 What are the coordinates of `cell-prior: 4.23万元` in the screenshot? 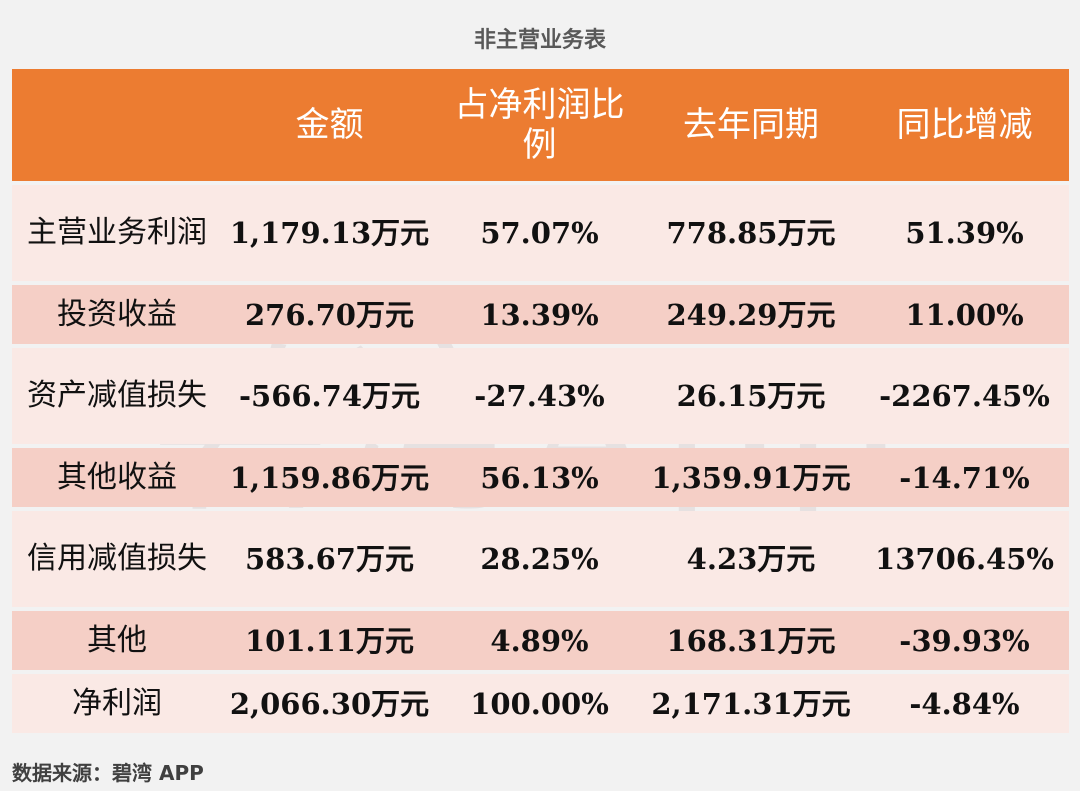 It's located at (751, 559).